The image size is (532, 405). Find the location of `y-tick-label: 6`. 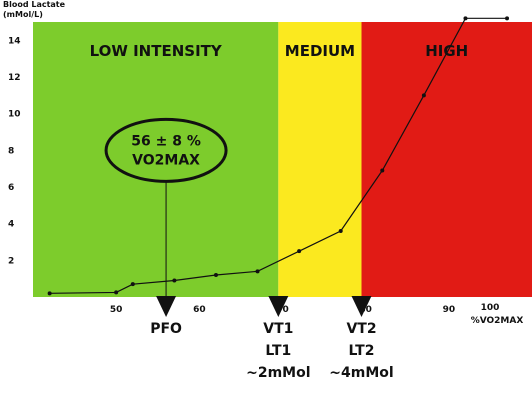

y-tick-label: 6 is located at coordinates (11, 188).